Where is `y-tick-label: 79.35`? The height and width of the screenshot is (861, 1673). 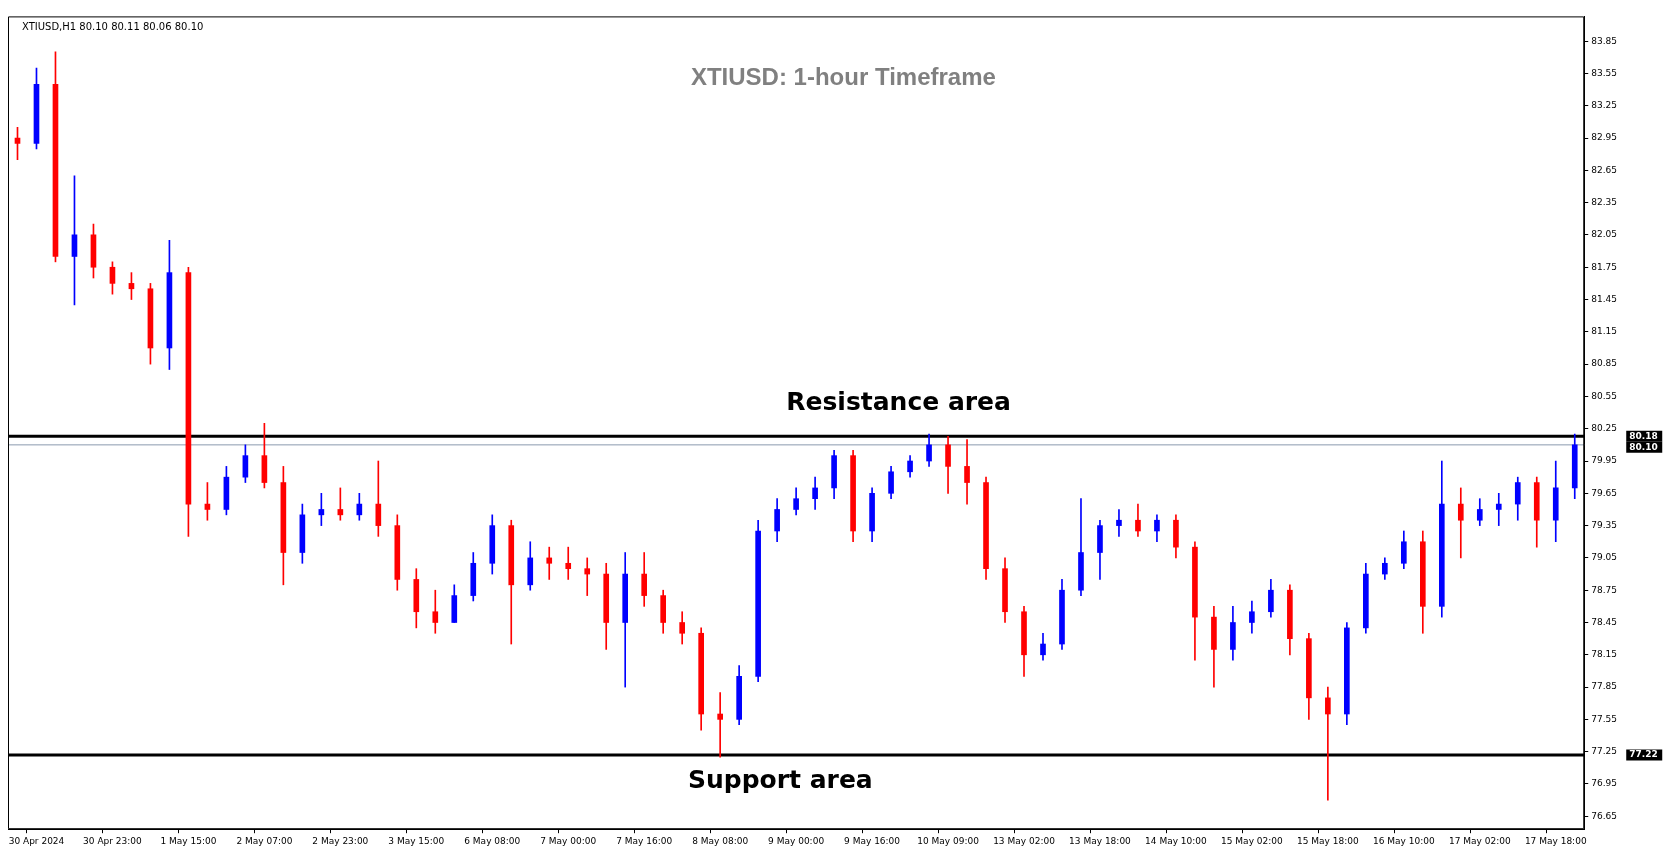
y-tick-label: 79.35 is located at coordinates (1604, 524).